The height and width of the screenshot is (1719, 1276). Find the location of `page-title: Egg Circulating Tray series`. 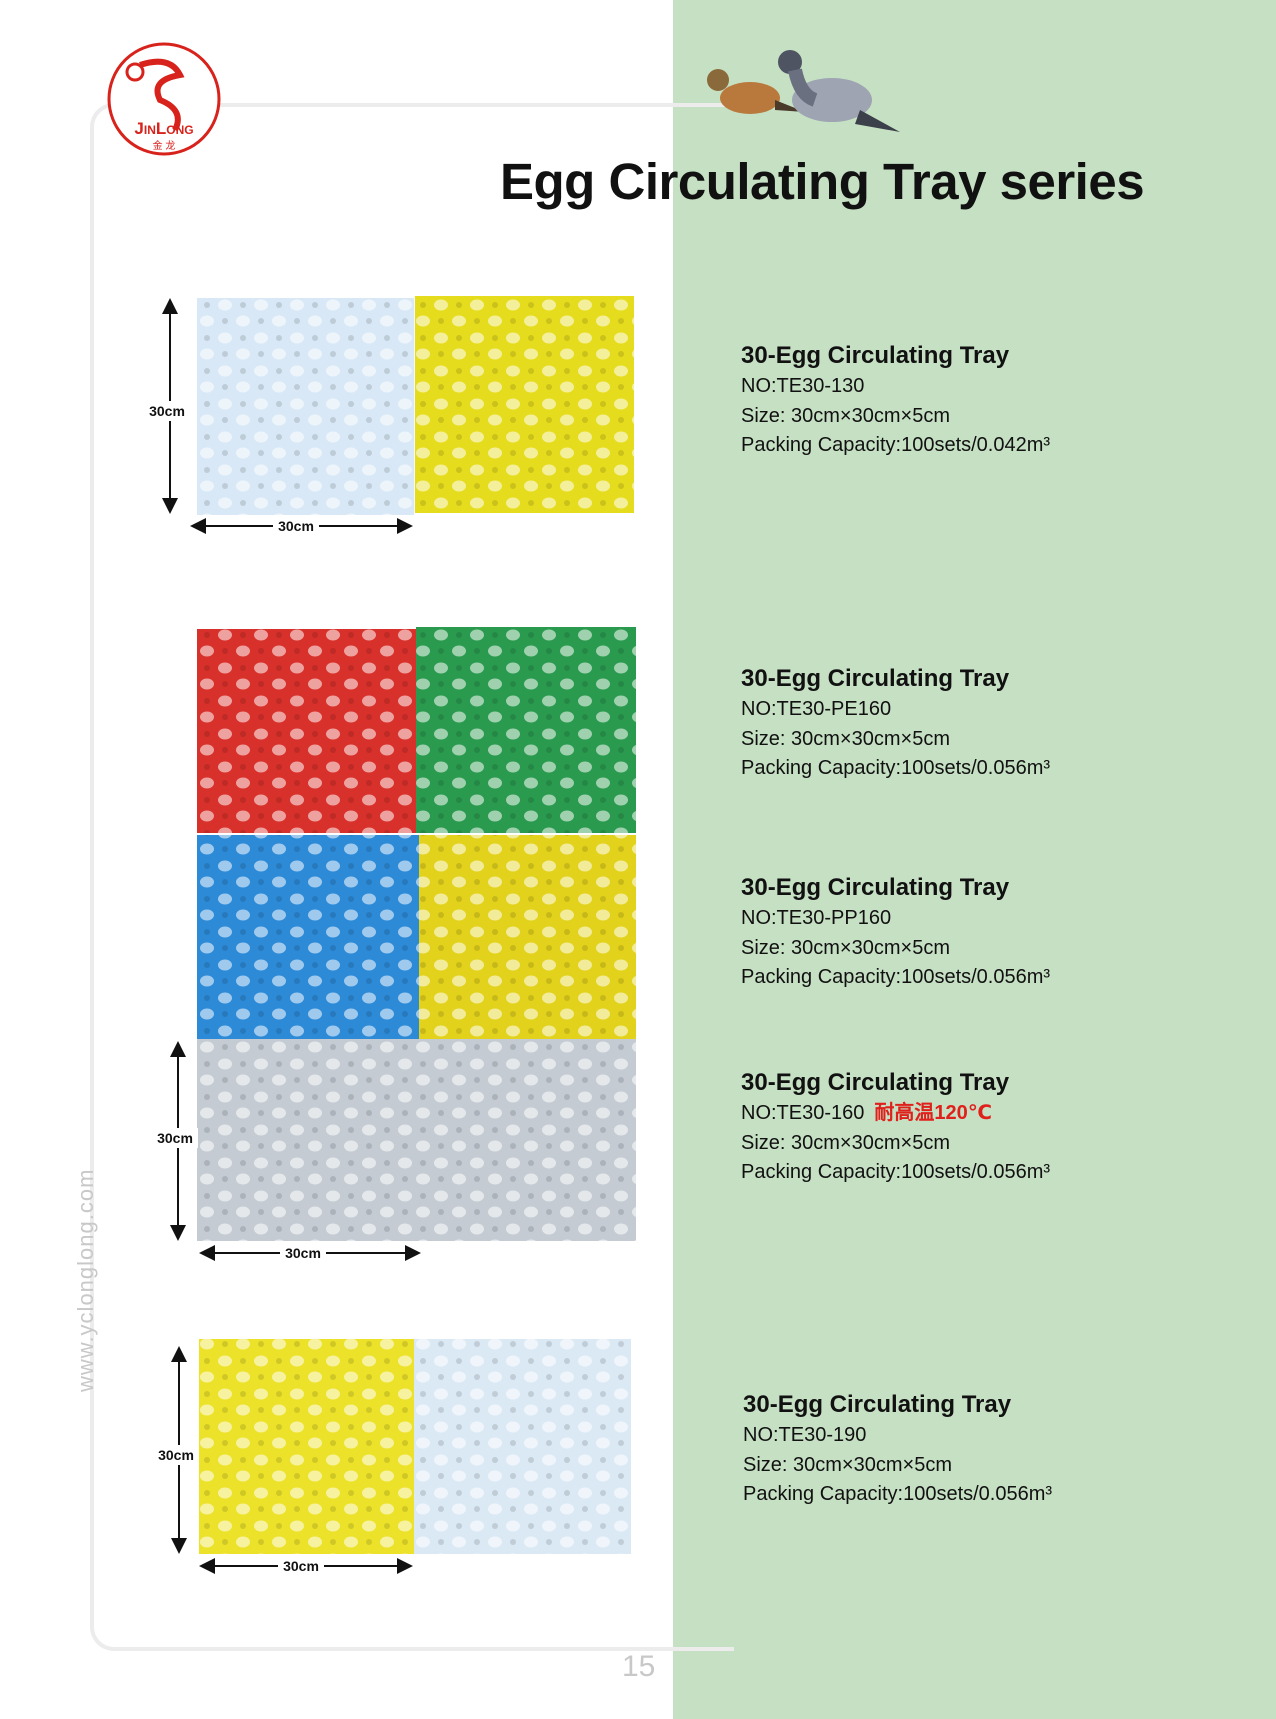

page-title: Egg Circulating Tray series is located at coordinates (822, 181).